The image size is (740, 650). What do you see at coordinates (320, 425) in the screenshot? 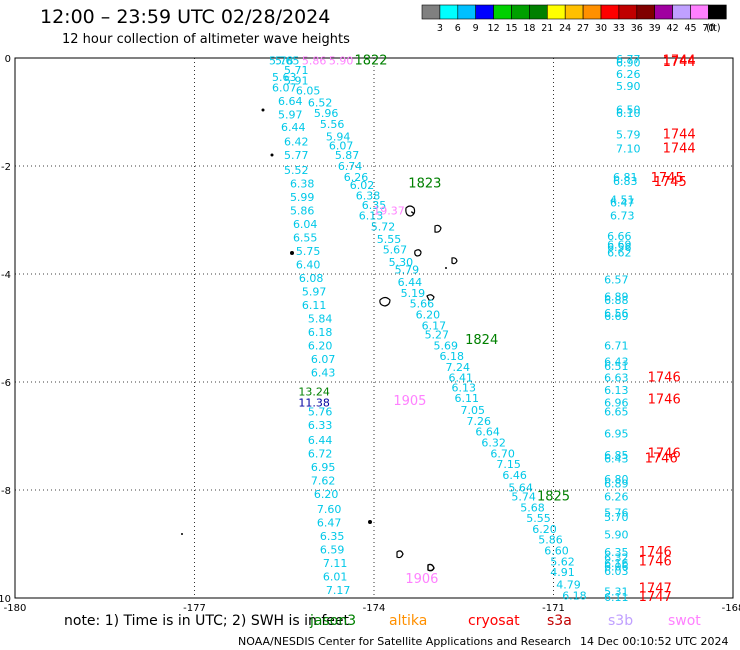
I see `data-point-label: 6.33` at bounding box center [320, 425].